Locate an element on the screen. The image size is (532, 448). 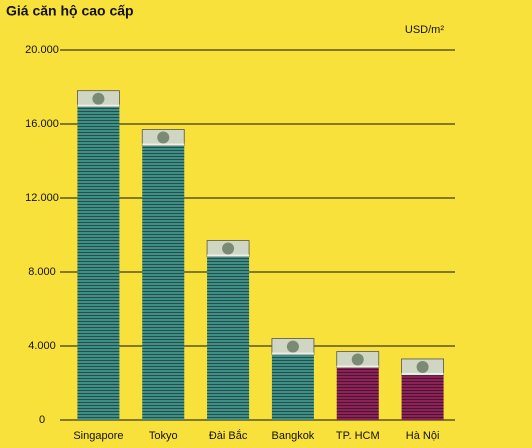
x-tick-label: Hà Nội is located at coordinates (423, 436).